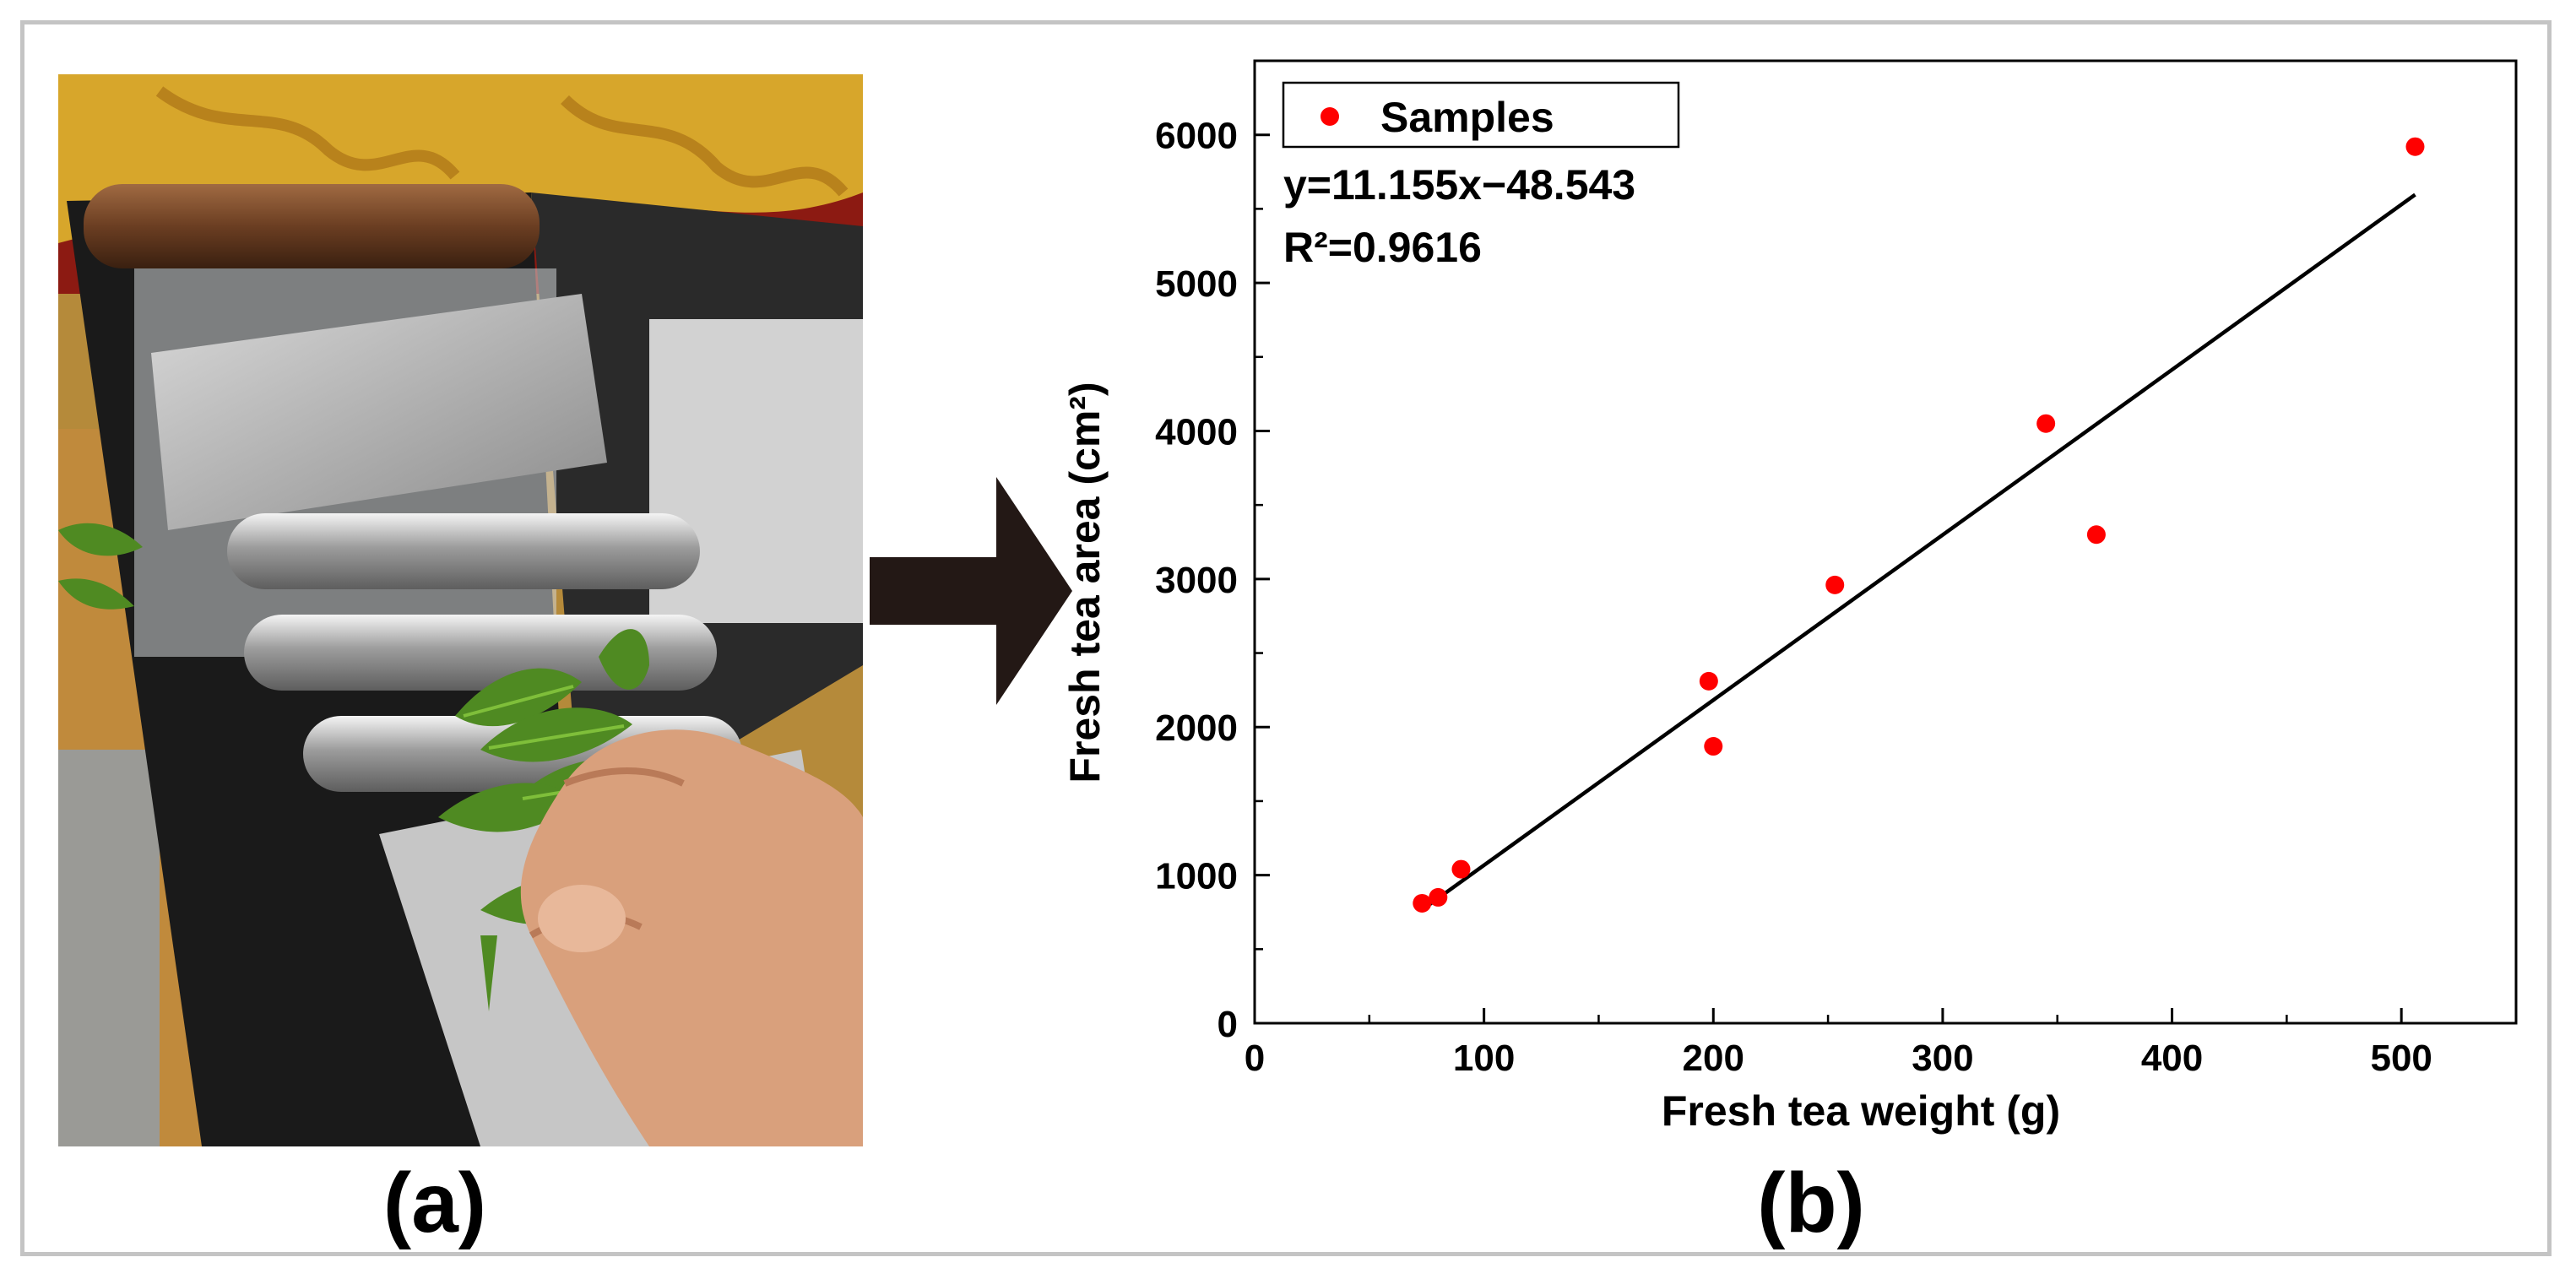 The width and height of the screenshot is (2576, 1279). Describe the element at coordinates (1197, 284) in the screenshot. I see `y-tick-label: 5000` at that location.